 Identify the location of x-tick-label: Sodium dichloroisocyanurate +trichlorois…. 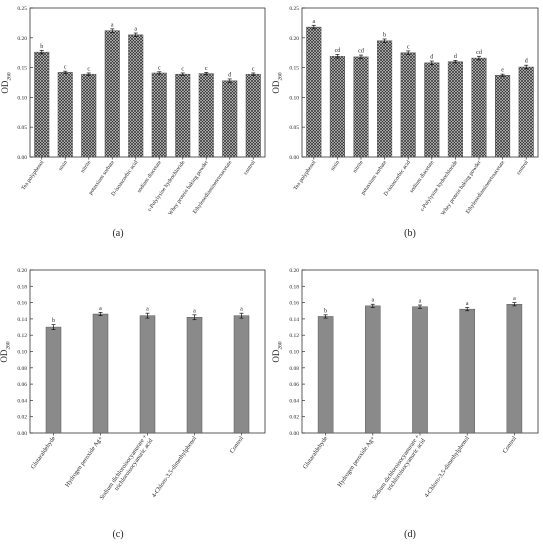
(399, 469).